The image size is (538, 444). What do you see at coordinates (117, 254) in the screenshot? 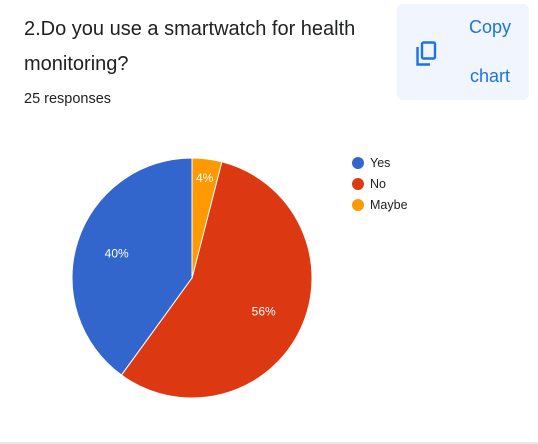
I see `pie-label-yes: 40%` at bounding box center [117, 254].